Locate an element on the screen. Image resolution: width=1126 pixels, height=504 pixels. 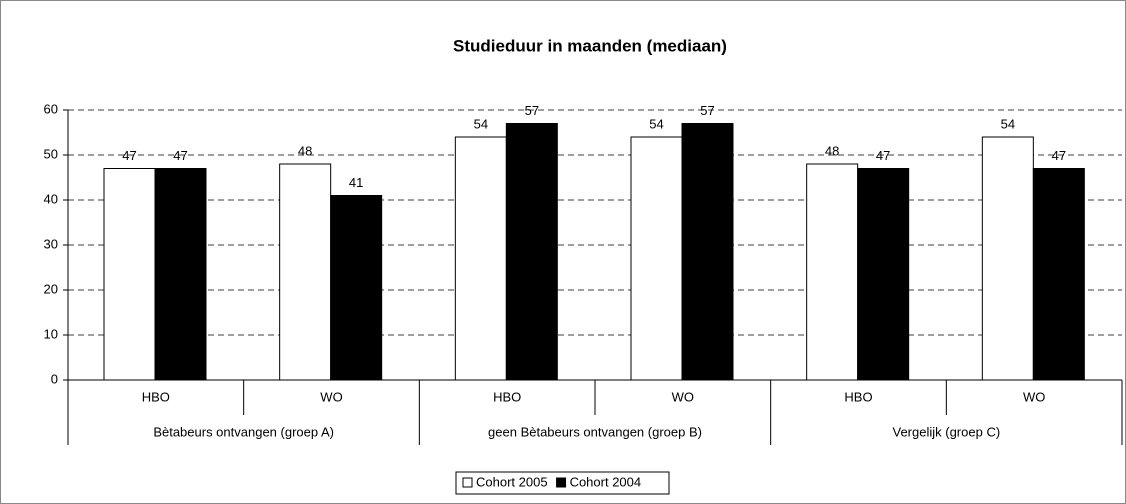
group-label: geen Bètabeurs ontvangen (groep B) is located at coordinates (595, 431).